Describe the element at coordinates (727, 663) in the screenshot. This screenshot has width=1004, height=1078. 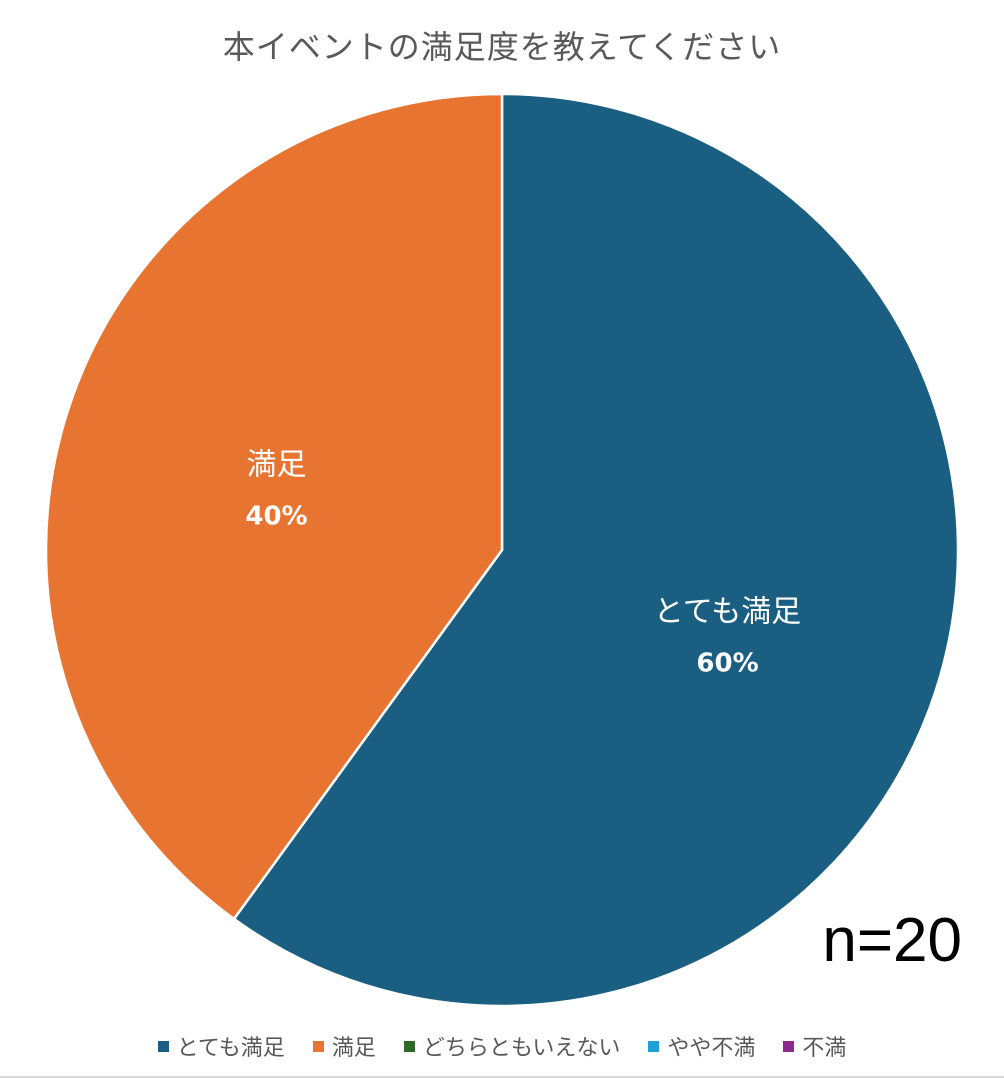
I see `slice-percent-label: 60%` at that location.